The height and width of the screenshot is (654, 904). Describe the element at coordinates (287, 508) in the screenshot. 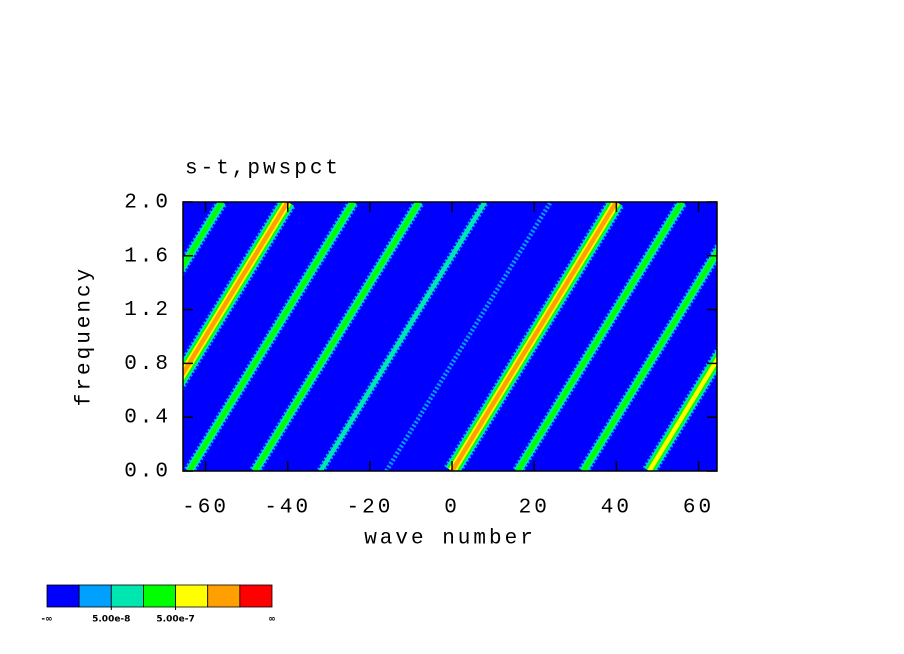

I see `x-tick-label: -40` at that location.